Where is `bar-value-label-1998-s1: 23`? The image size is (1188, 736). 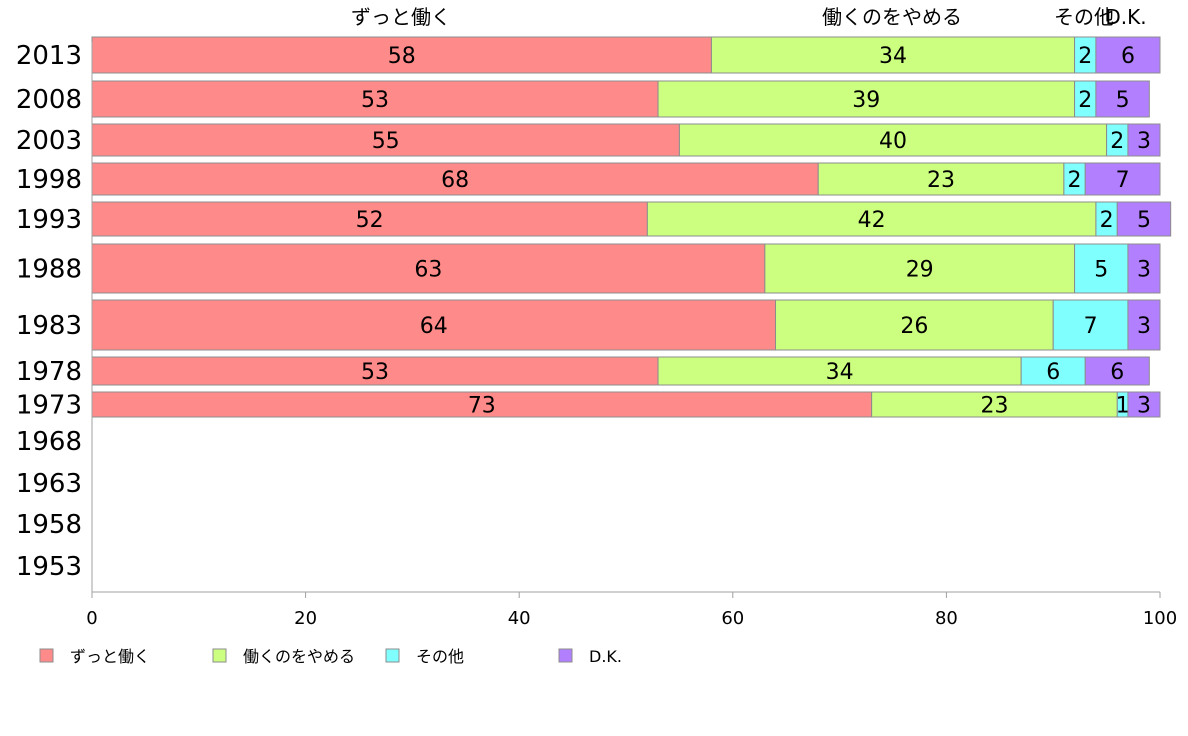 bar-value-label-1998-s1: 23 is located at coordinates (941, 180).